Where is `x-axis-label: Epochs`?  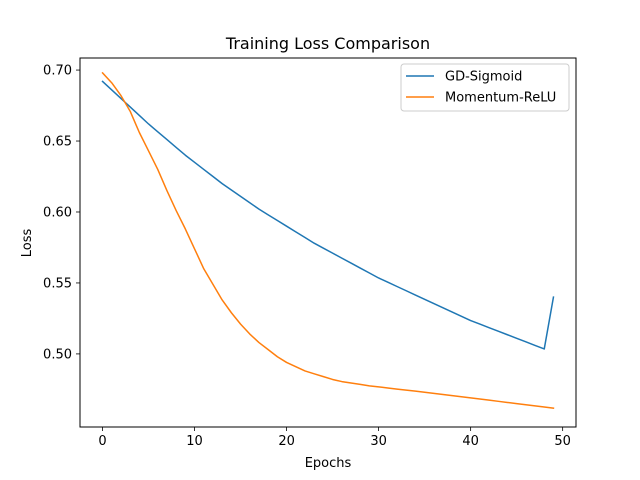 x-axis-label: Epochs is located at coordinates (328, 463).